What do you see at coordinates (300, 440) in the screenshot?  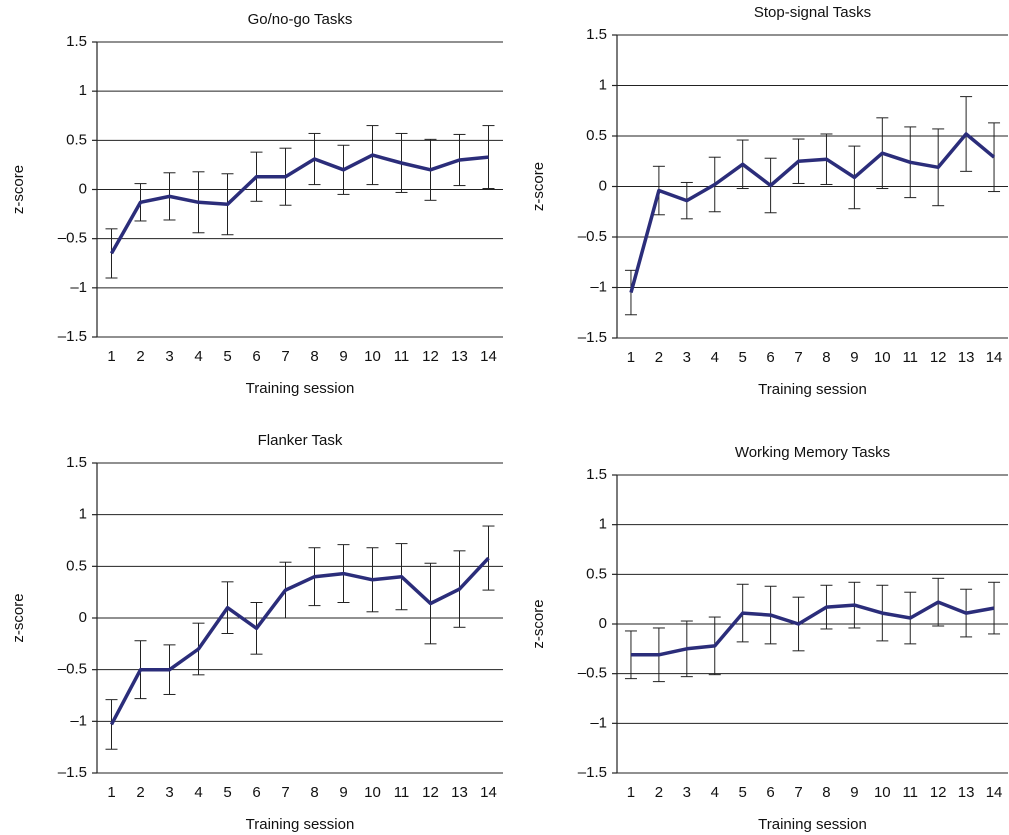 I see `chart-title: Flanker Task` at bounding box center [300, 440].